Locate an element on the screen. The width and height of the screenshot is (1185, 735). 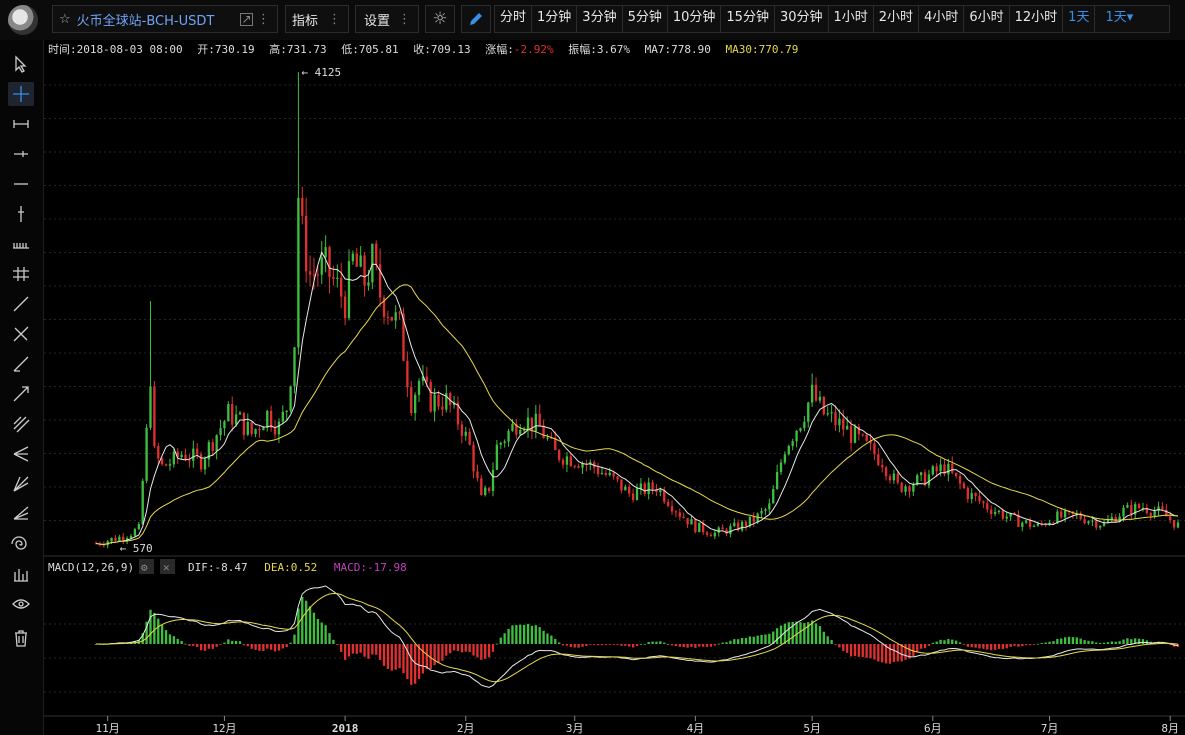
fib-fan-icon is located at coordinates (21, 514).